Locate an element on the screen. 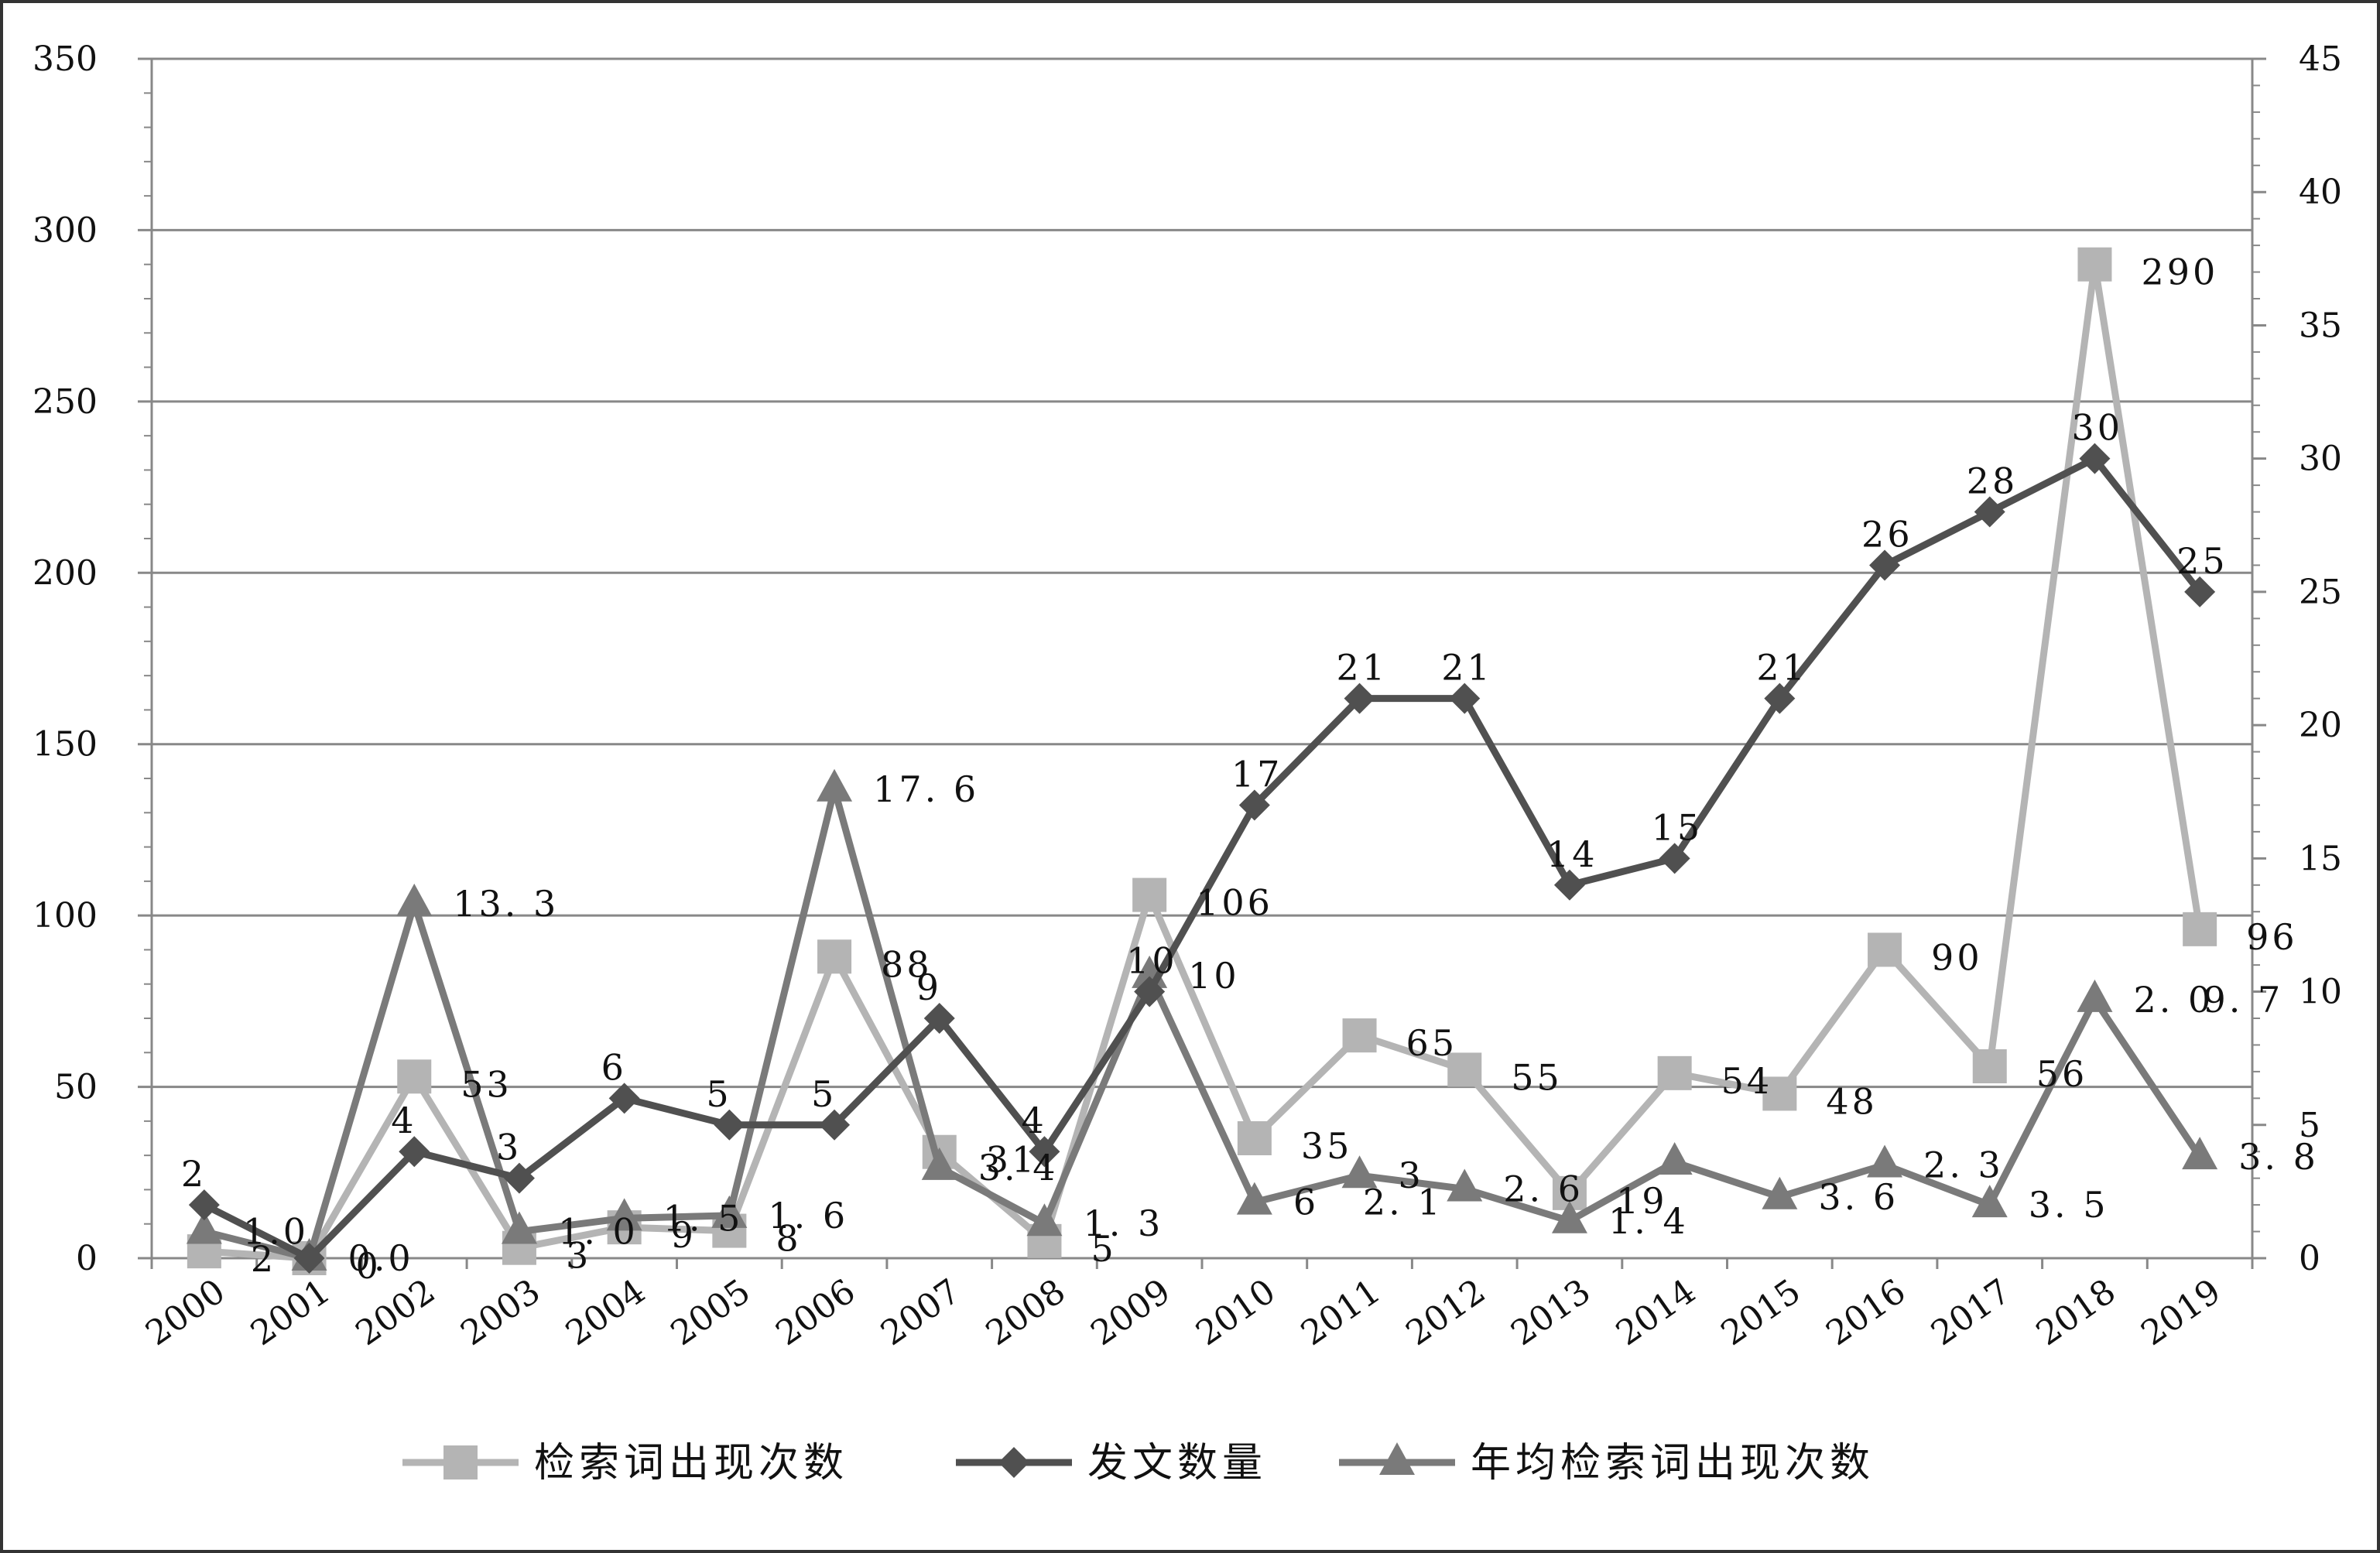 The width and height of the screenshot is (2380, 1553). x-tick-label: 2010 is located at coordinates (1235, 1312).